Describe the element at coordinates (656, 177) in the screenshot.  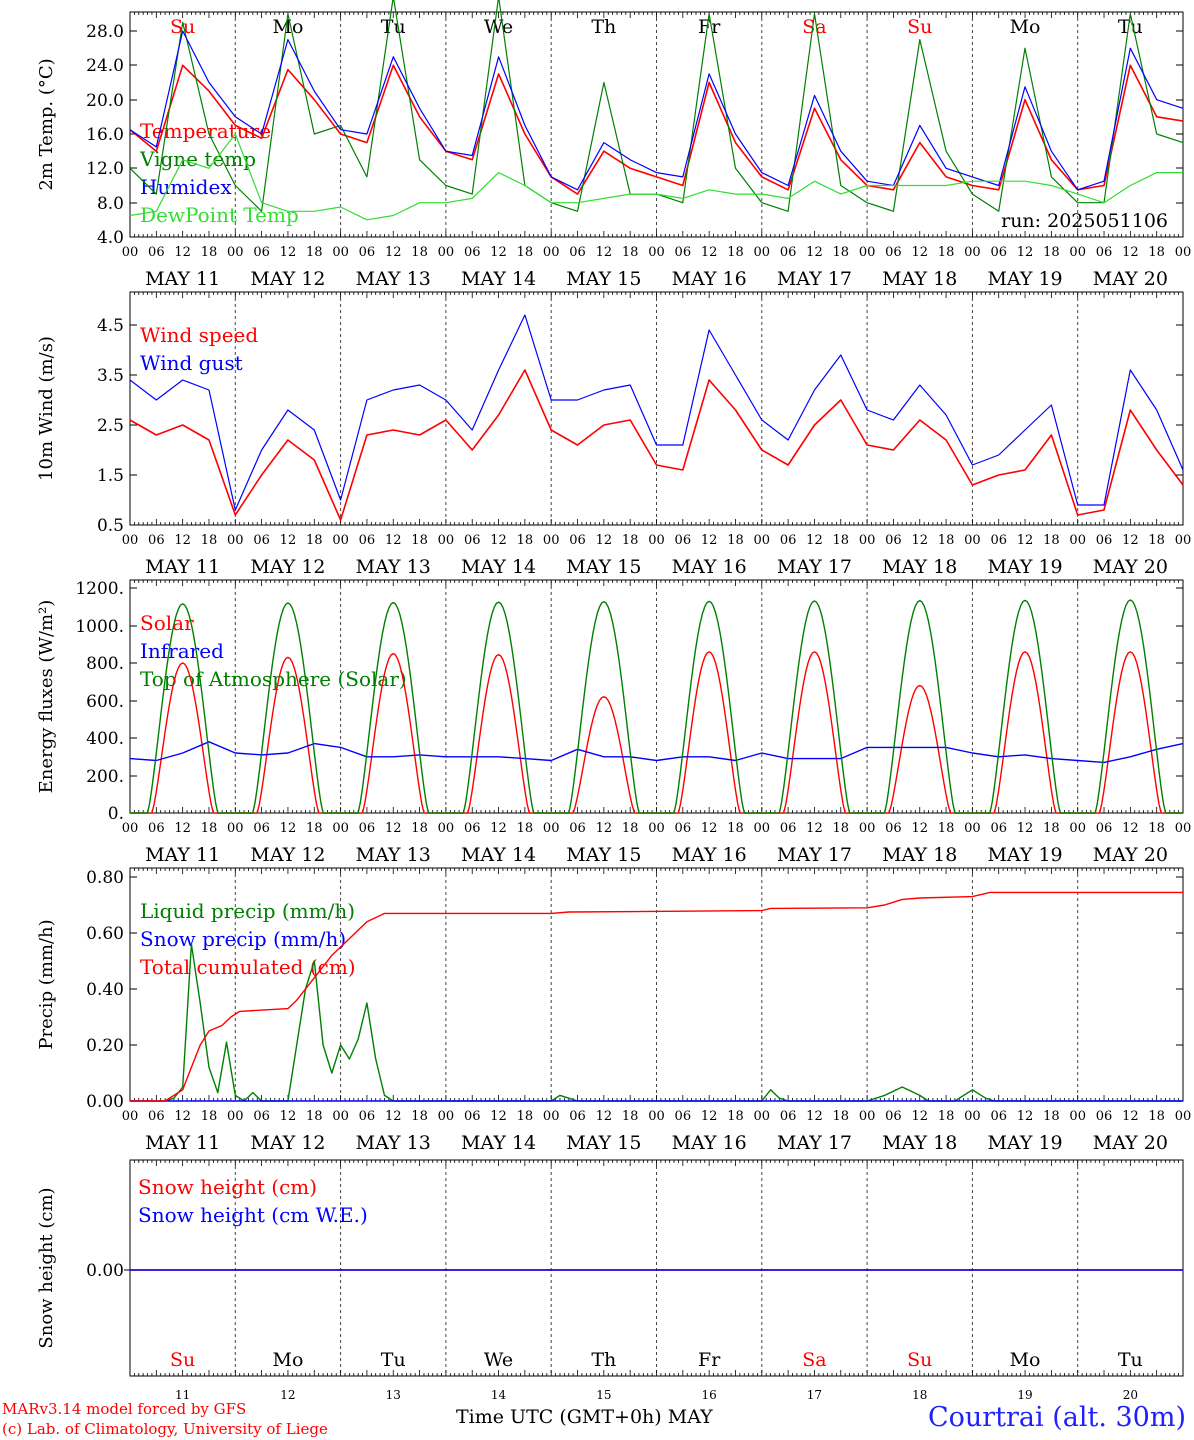
I see `series-dewpoint-temp` at that location.